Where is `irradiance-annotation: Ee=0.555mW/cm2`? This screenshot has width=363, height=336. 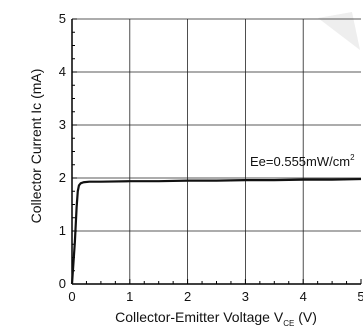 irradiance-annotation: Ee=0.555mW/cm2 is located at coordinates (302, 161).